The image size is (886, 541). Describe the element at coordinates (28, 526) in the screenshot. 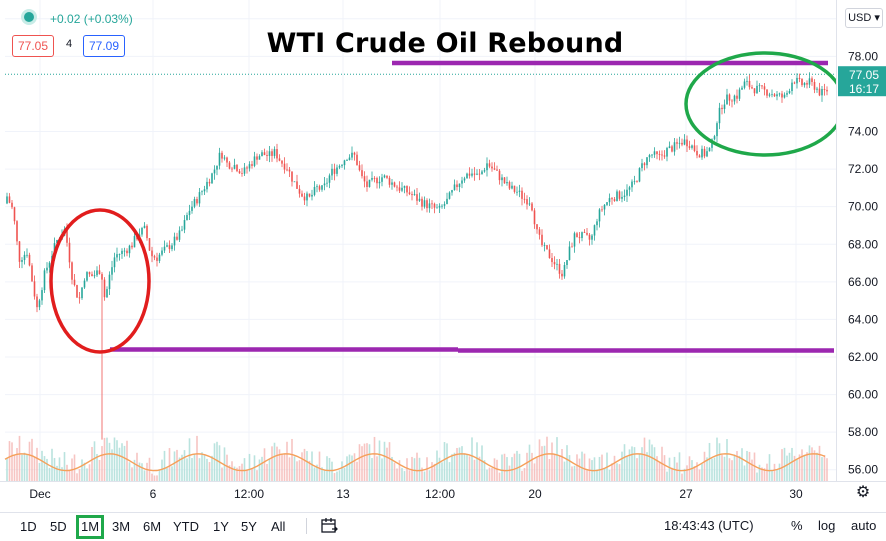

I see `range-button-1d: 1D` at that location.